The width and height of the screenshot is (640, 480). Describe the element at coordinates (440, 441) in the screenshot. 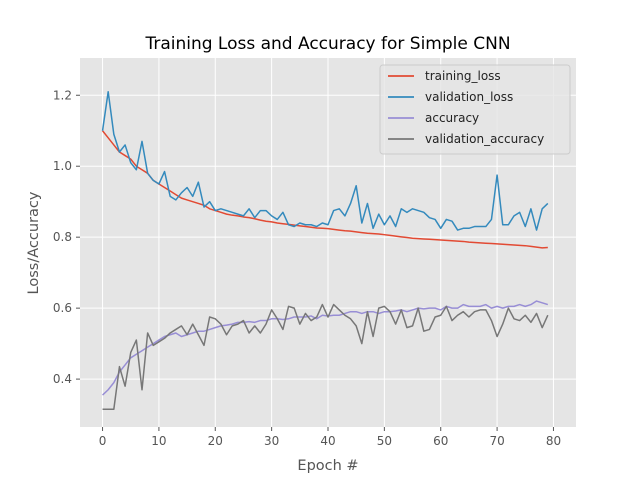

I see `x-tick-label: 60` at that location.